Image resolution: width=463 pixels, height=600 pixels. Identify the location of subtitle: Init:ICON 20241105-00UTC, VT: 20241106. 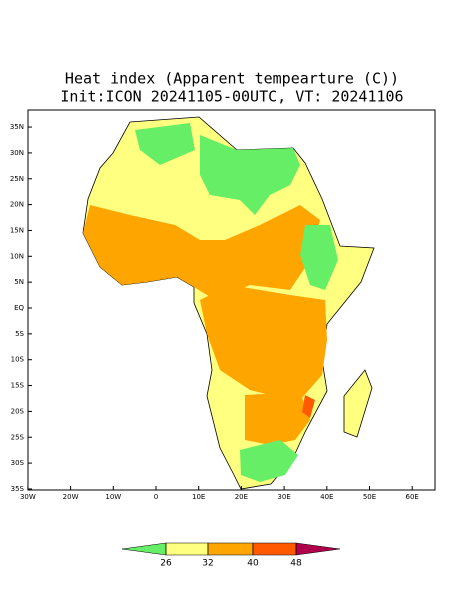
(231, 97).